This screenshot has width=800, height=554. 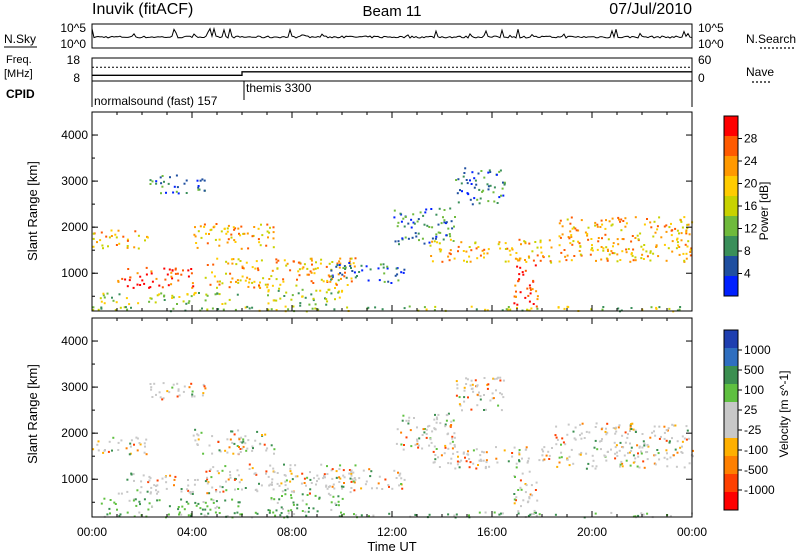 I want to click on colorbar-swatch, so click(x=731, y=375).